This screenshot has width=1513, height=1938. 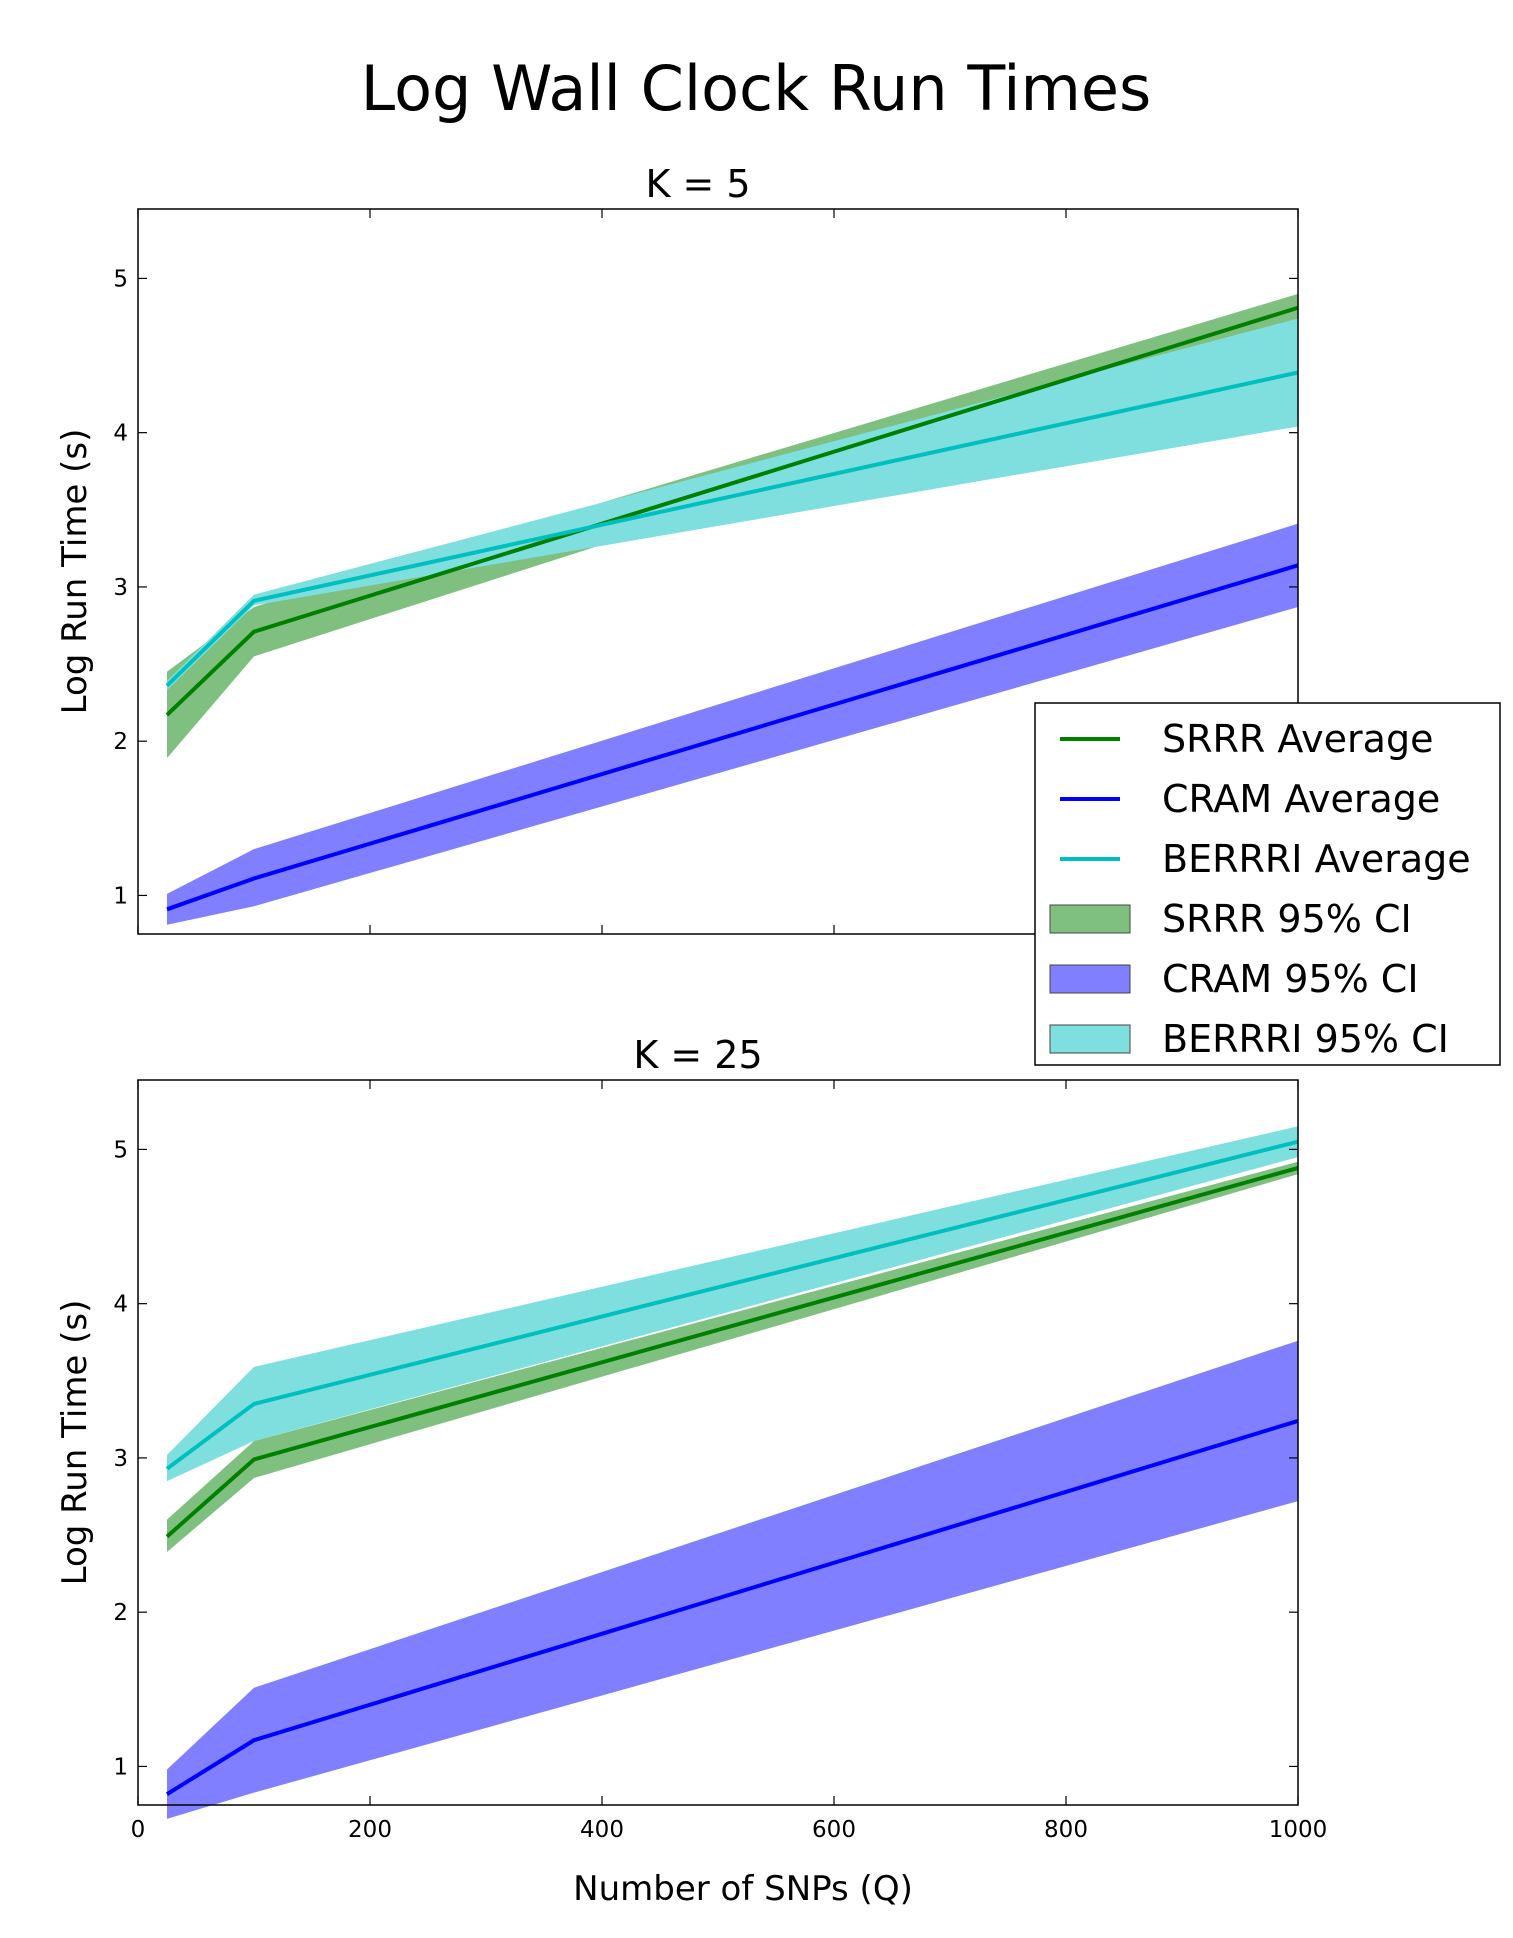 What do you see at coordinates (697, 1055) in the screenshot?
I see `panel-title: K = 25` at bounding box center [697, 1055].